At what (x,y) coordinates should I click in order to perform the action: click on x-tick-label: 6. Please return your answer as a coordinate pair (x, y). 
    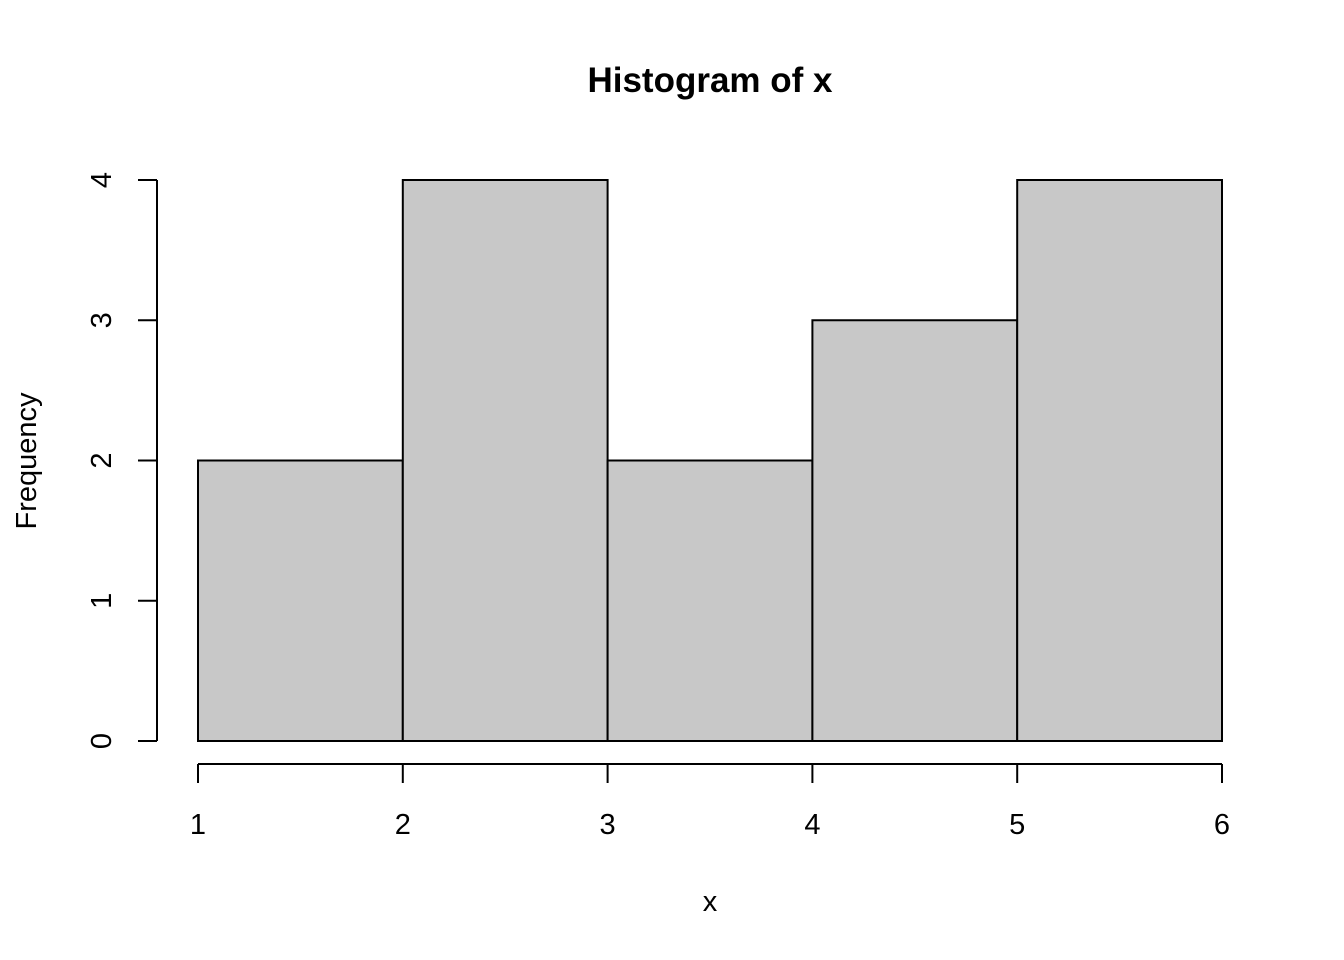
    Looking at the image, I should click on (1222, 825).